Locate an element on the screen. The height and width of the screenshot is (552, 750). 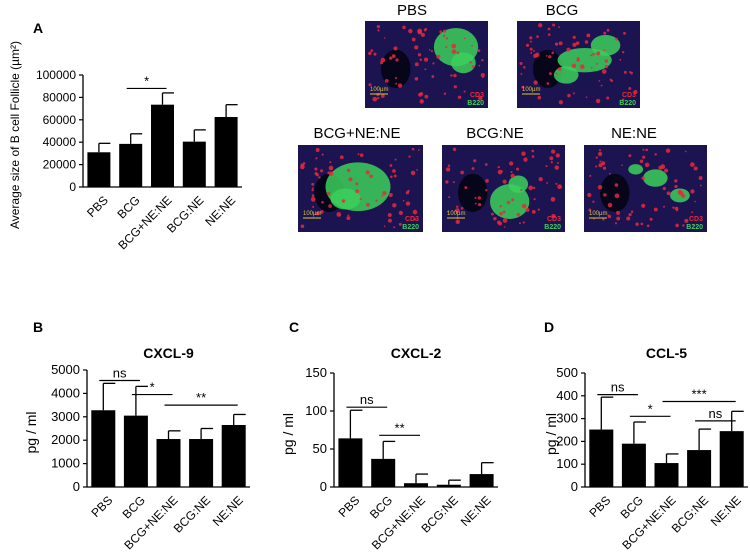
chart-b-ytick-label: 4000 is located at coordinates (65, 392).